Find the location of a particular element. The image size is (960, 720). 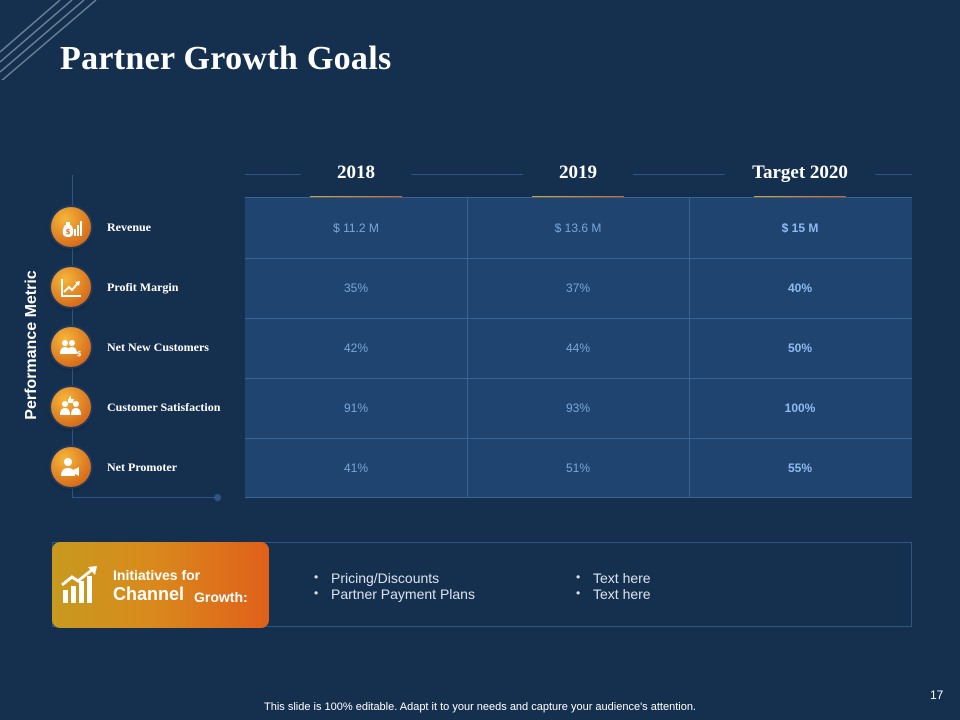

initiatives-title-line2: Channel is located at coordinates (149, 594).